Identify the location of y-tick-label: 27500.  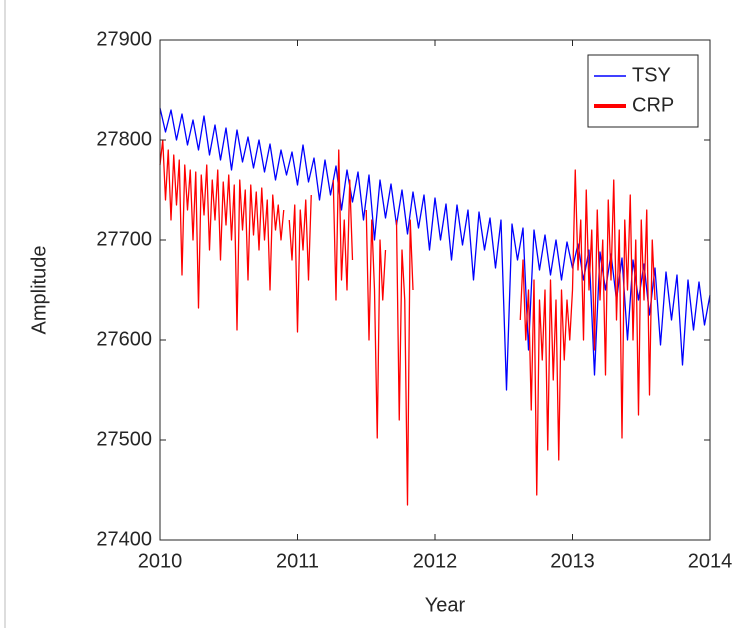
(124, 439).